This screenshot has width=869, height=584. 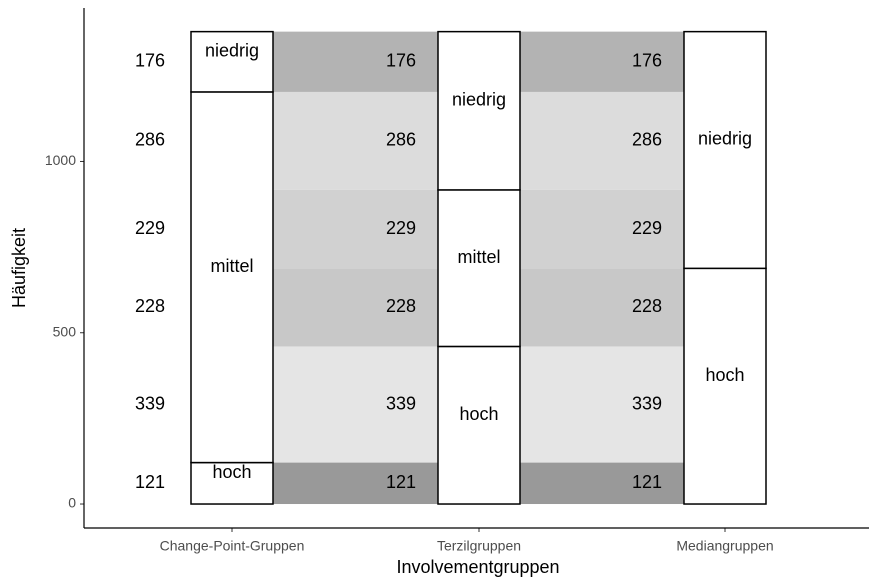 I want to click on y-tick-label: 0, so click(x=72, y=503).